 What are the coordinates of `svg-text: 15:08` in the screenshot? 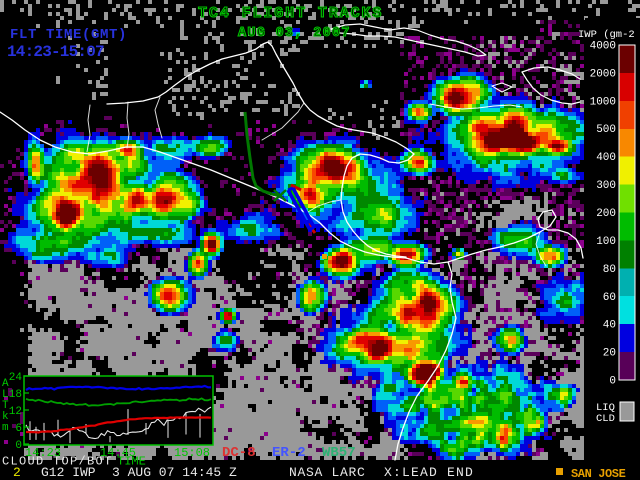 It's located at (192, 453).